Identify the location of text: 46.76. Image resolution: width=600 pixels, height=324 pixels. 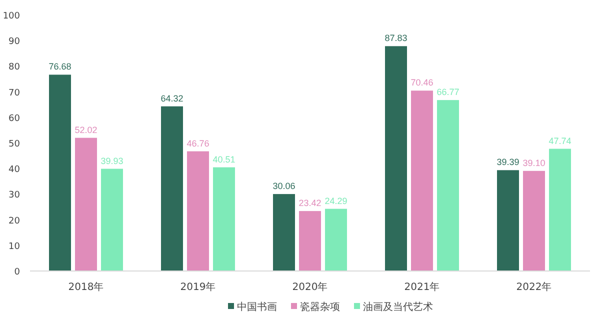
(198, 143).